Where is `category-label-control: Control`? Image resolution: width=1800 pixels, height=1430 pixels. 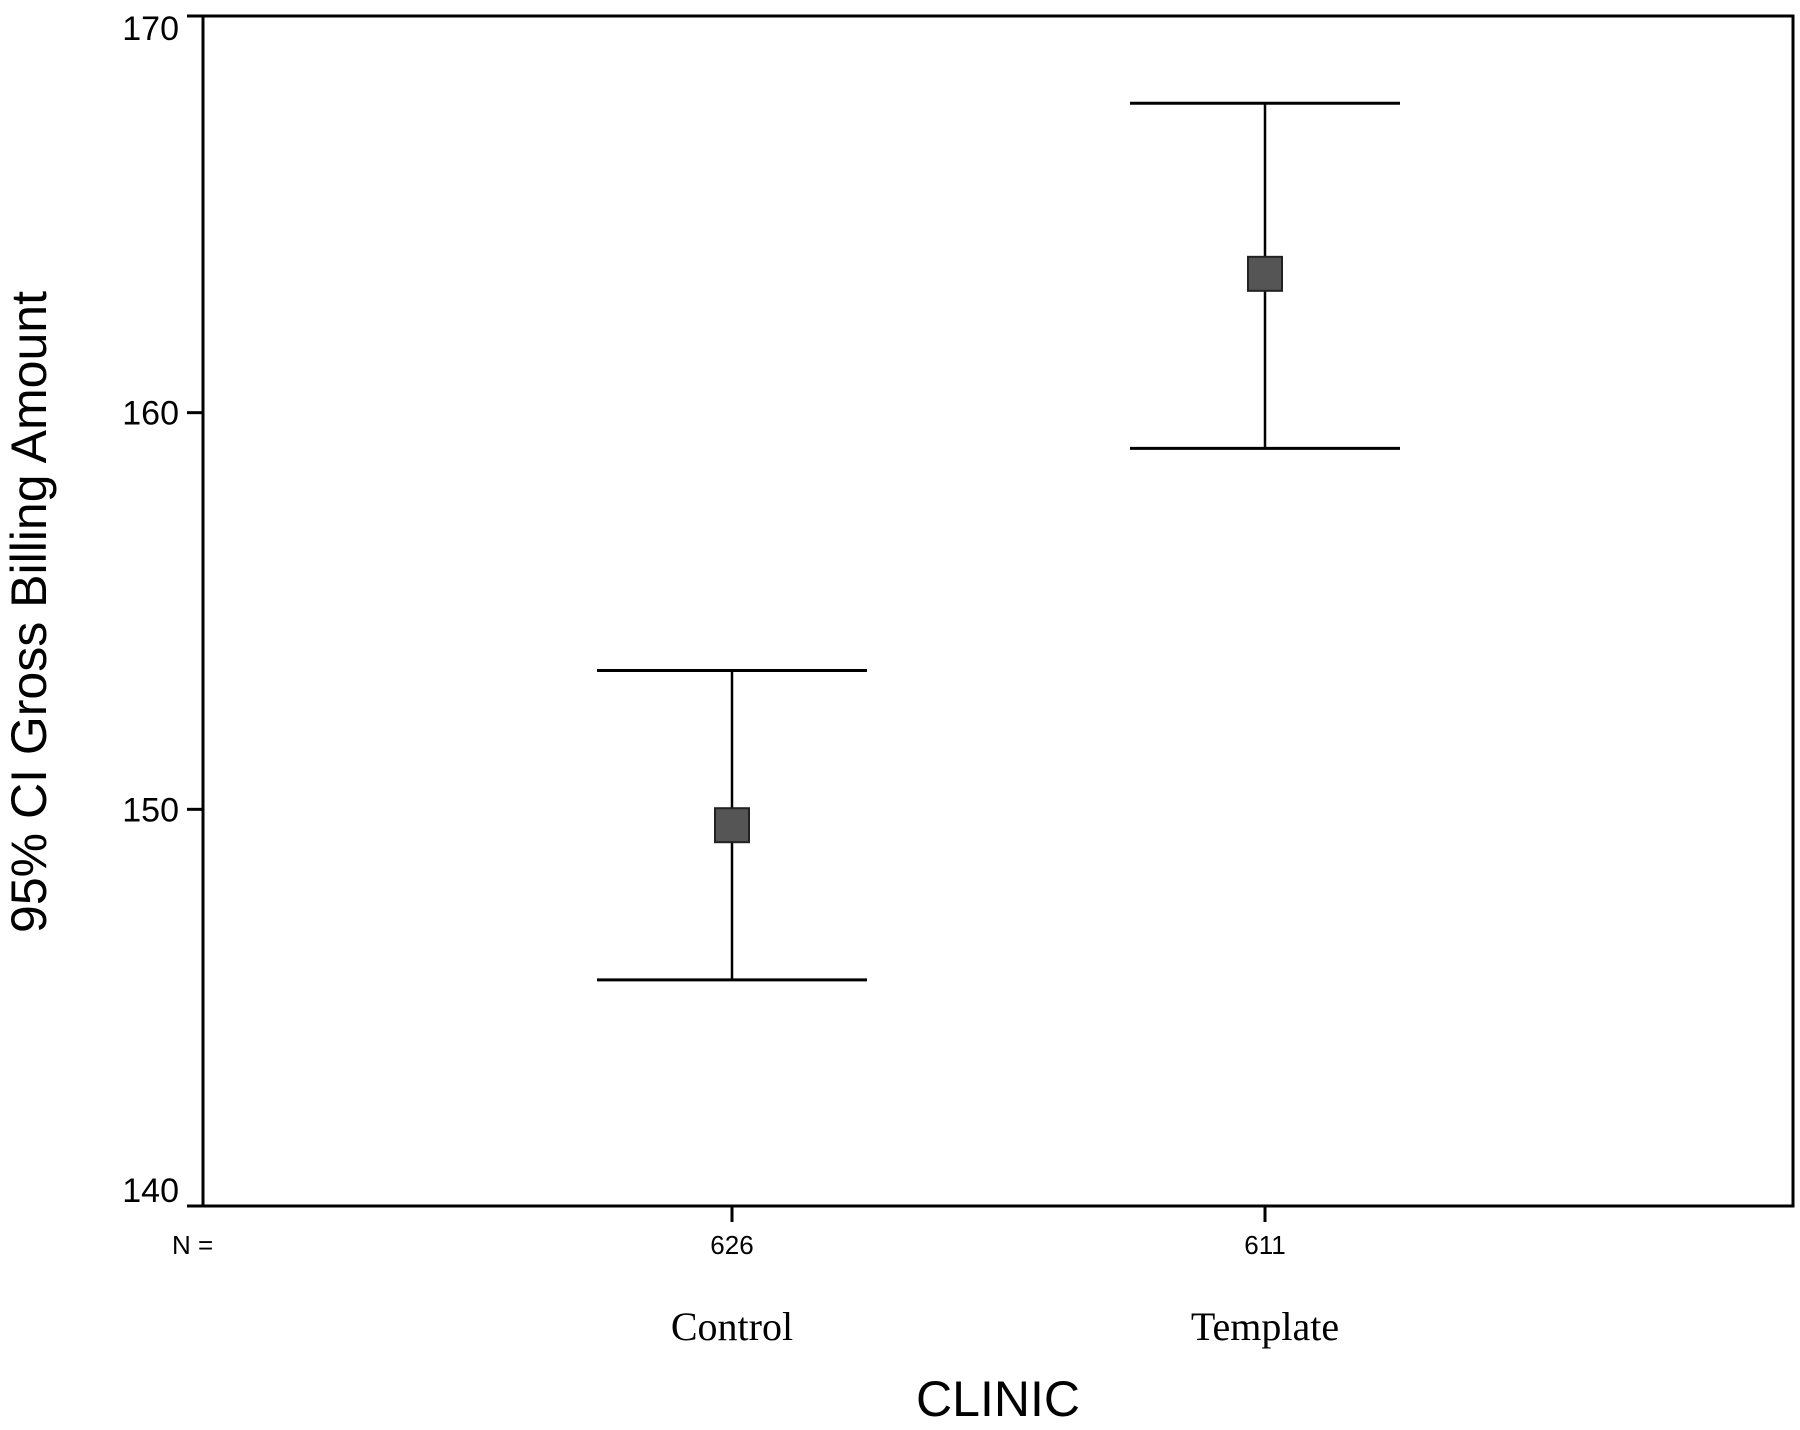
category-label-control: Control is located at coordinates (732, 1326).